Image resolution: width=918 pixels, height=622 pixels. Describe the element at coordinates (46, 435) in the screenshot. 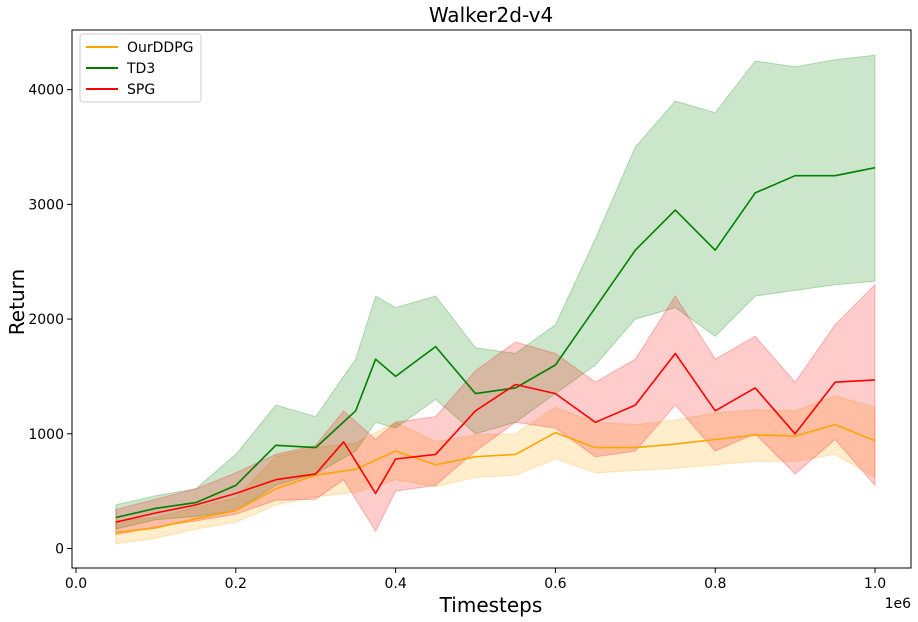

I see `y-tick-label: 1000` at that location.